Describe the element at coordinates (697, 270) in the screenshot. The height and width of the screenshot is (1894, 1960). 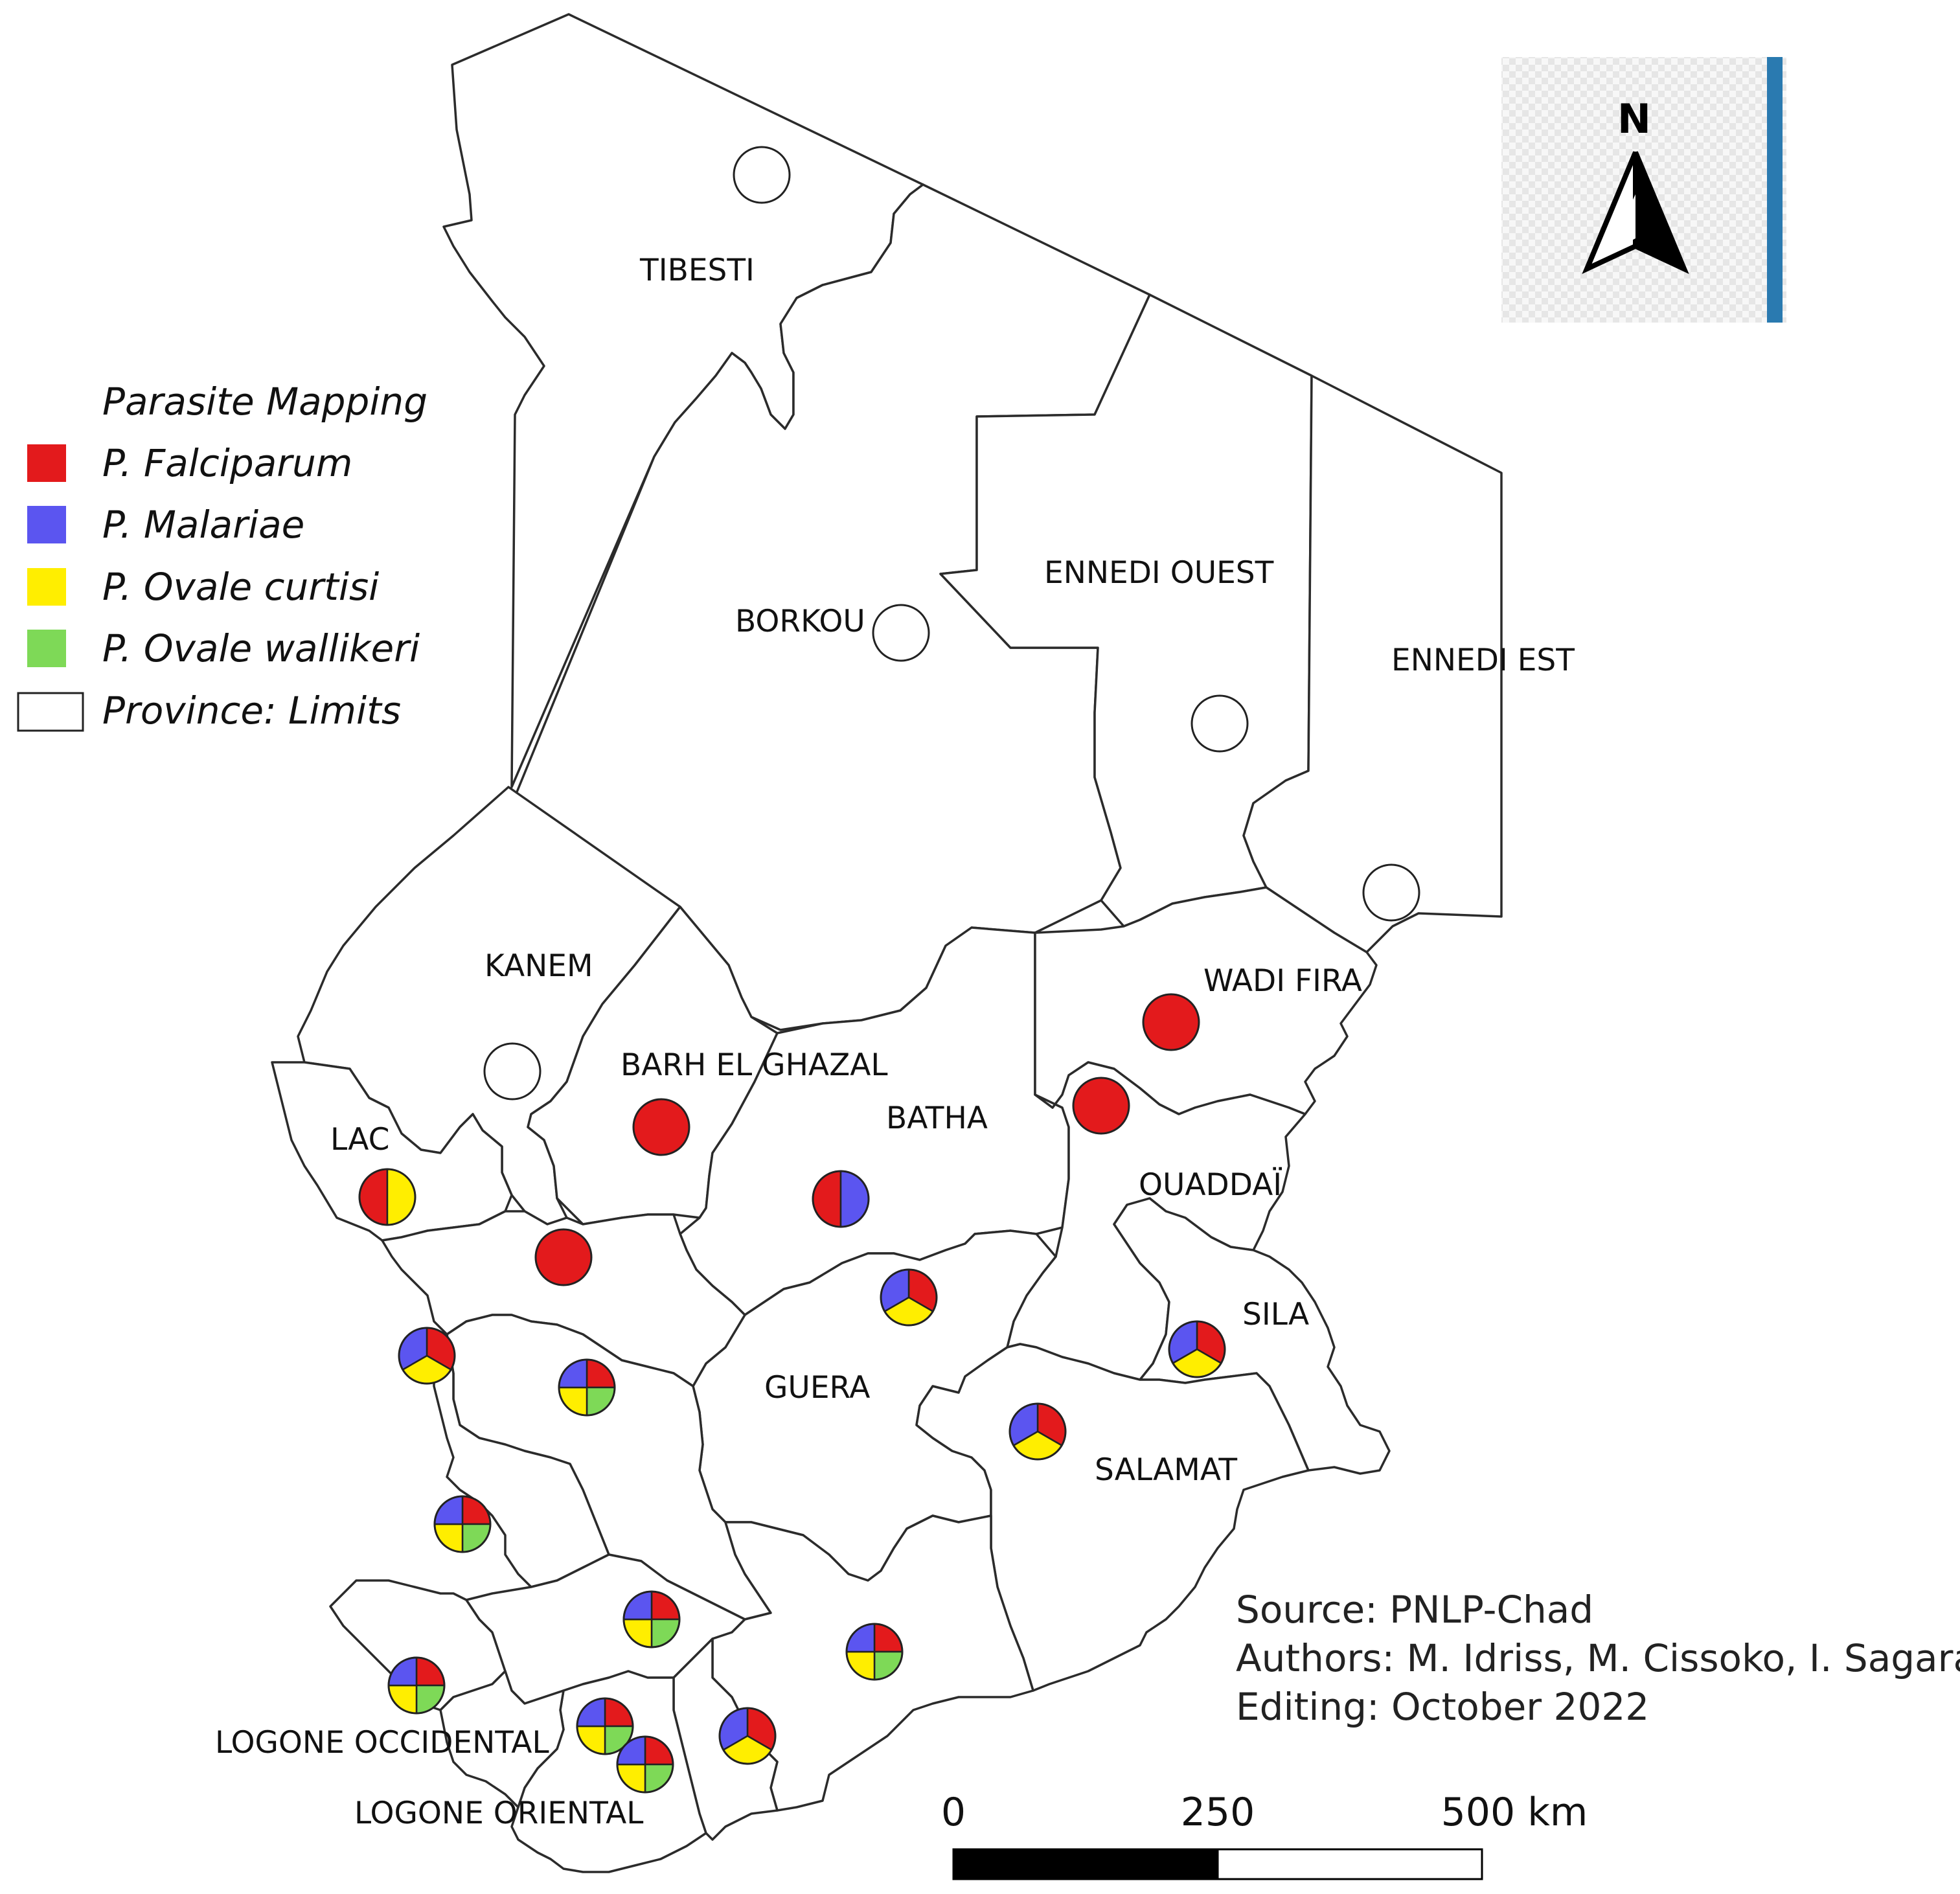
I see `label-tibesti: TIBESTI` at that location.